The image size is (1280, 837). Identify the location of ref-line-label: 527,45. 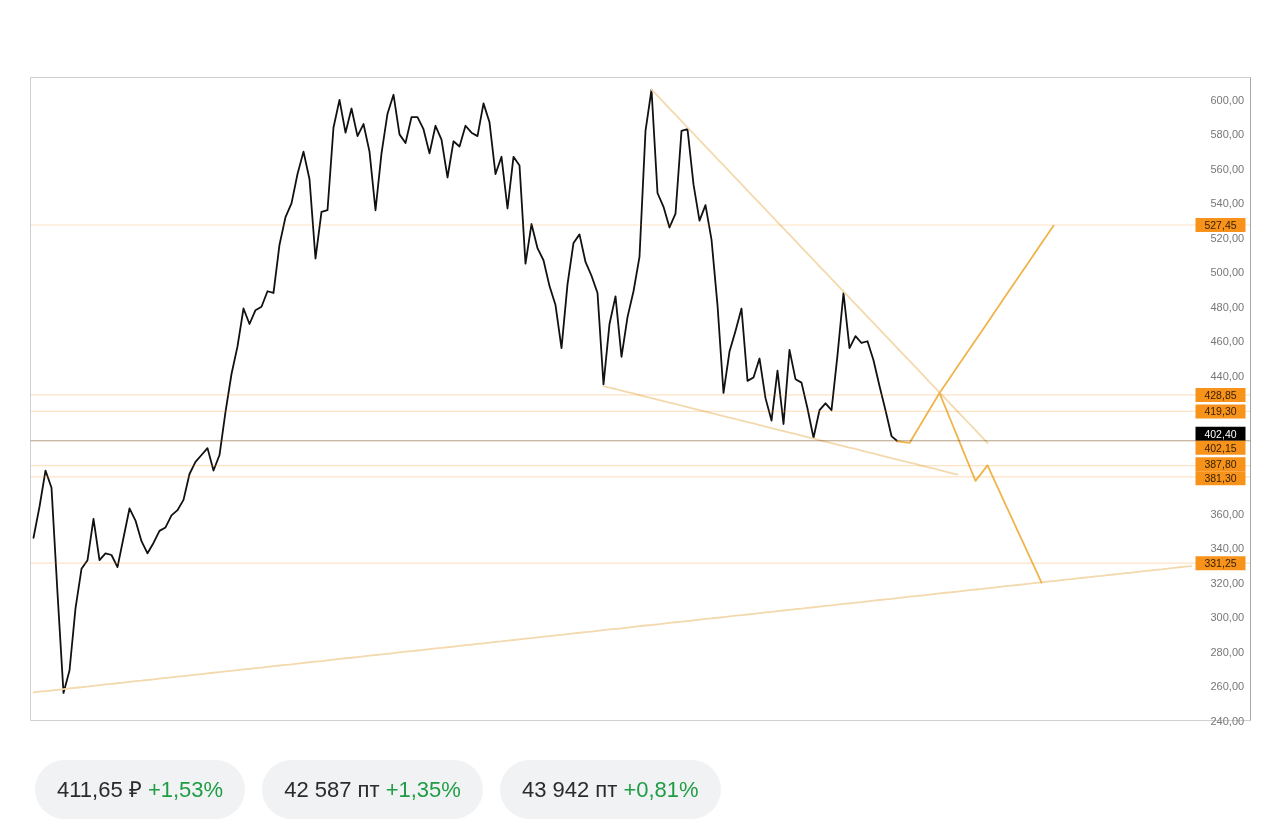
(1220, 224).